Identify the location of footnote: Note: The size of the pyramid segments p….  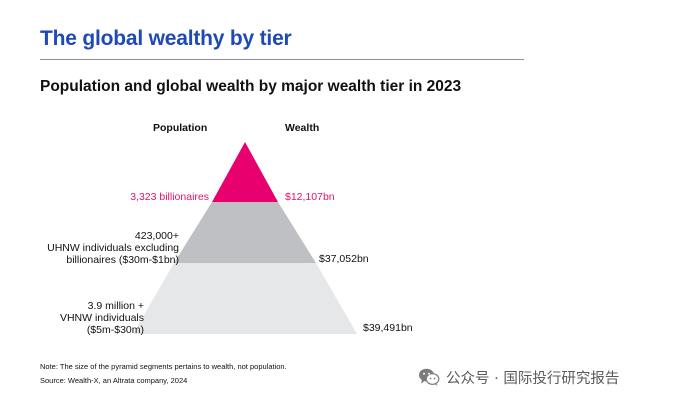
(163, 366).